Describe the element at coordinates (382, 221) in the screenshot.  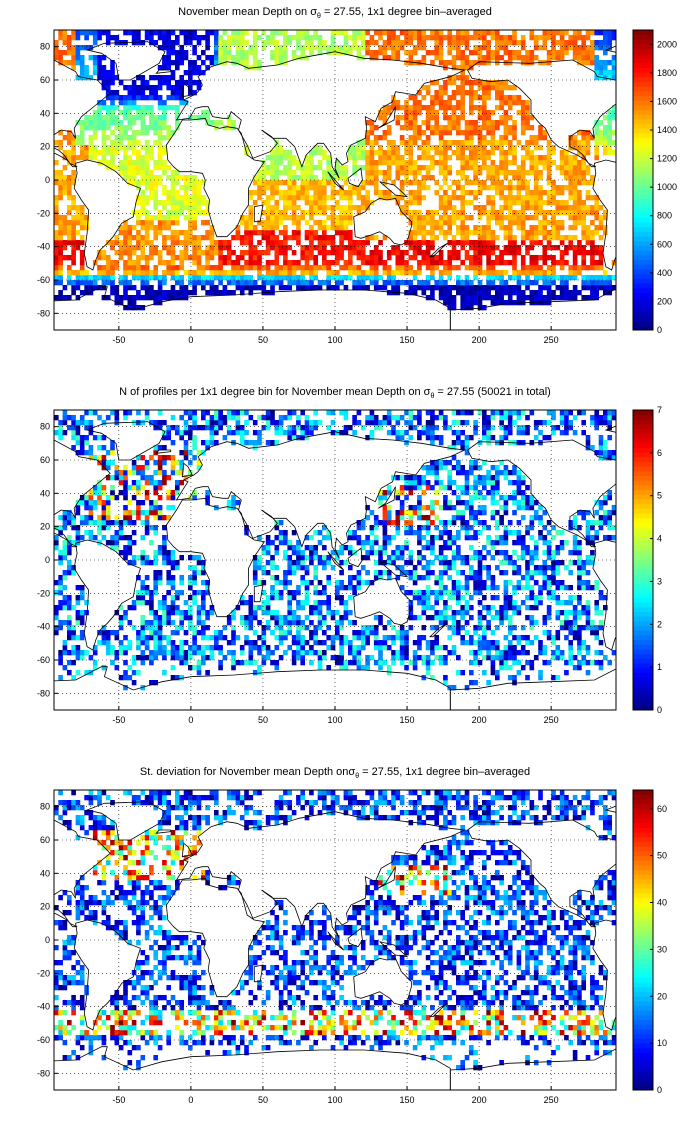
I see `coastline` at that location.